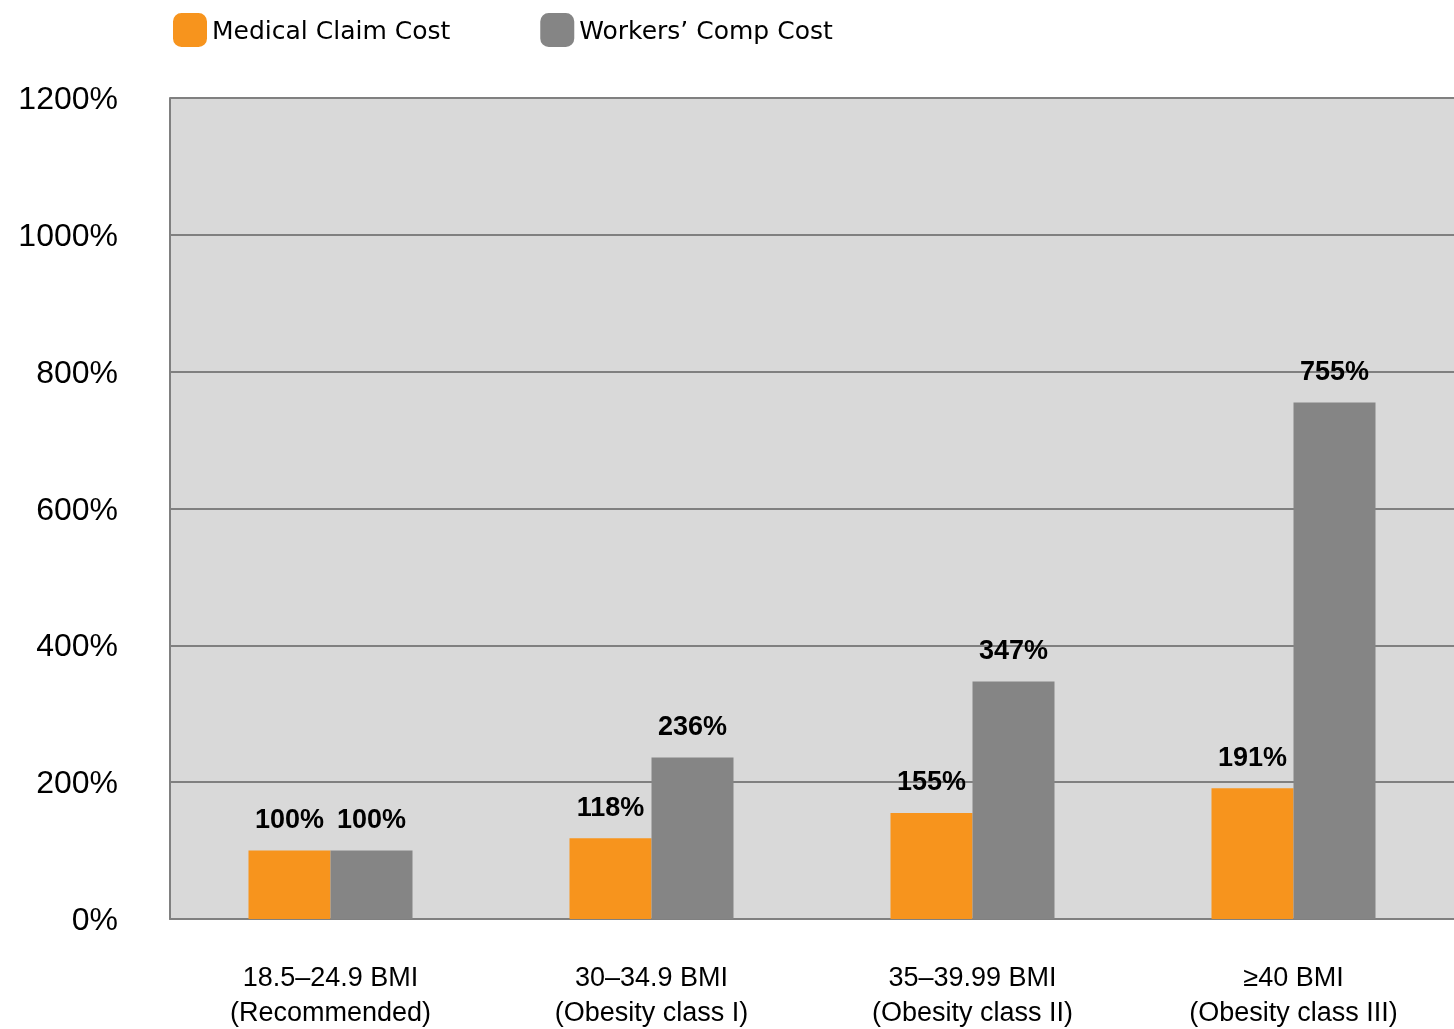 The width and height of the screenshot is (1454, 1029). Describe the element at coordinates (77, 508) in the screenshot. I see `y-tick-label: 600%` at that location.